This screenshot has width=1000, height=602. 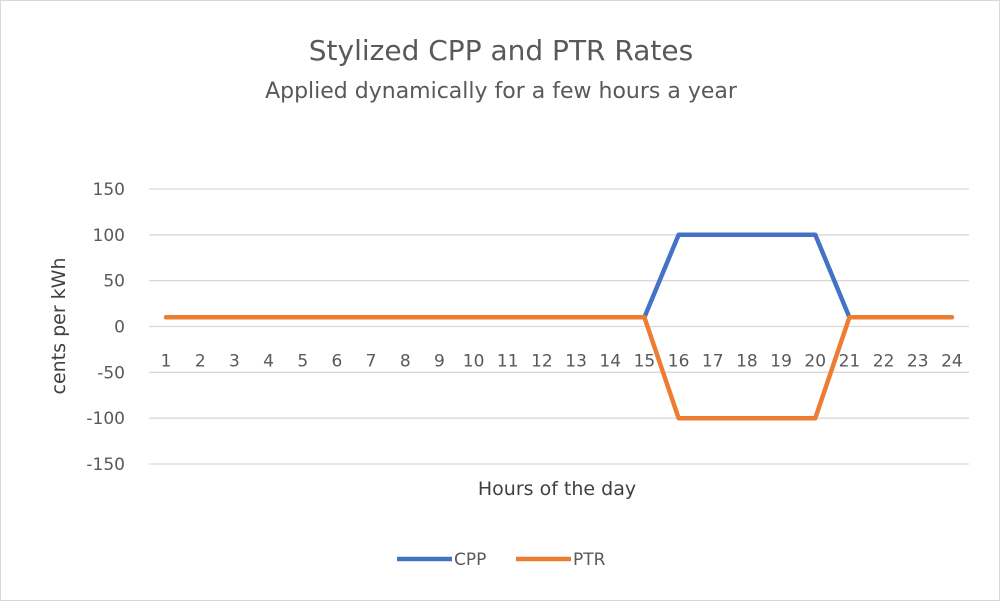 I want to click on y-tick-label: 100, so click(x=109, y=236).